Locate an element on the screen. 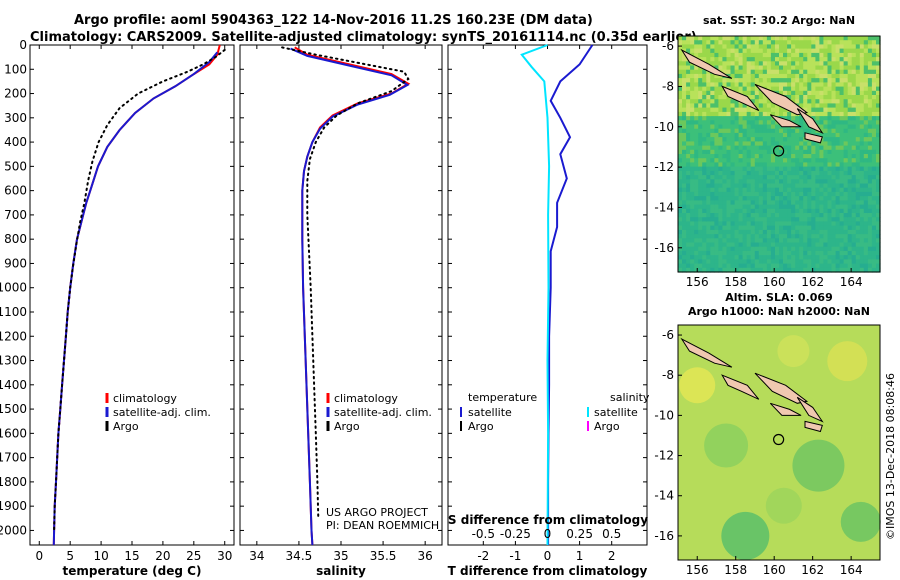  depth-tick-label: 600 is located at coordinates (15, 191).